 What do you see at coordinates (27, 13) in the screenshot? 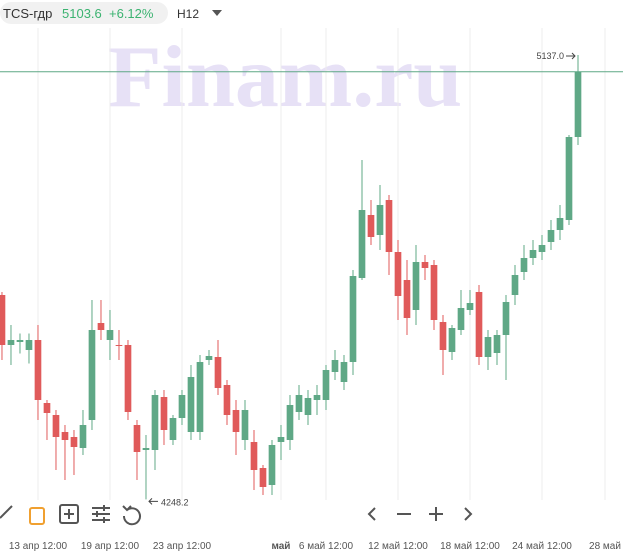
I see `symbol: TCS-гдр` at bounding box center [27, 13].